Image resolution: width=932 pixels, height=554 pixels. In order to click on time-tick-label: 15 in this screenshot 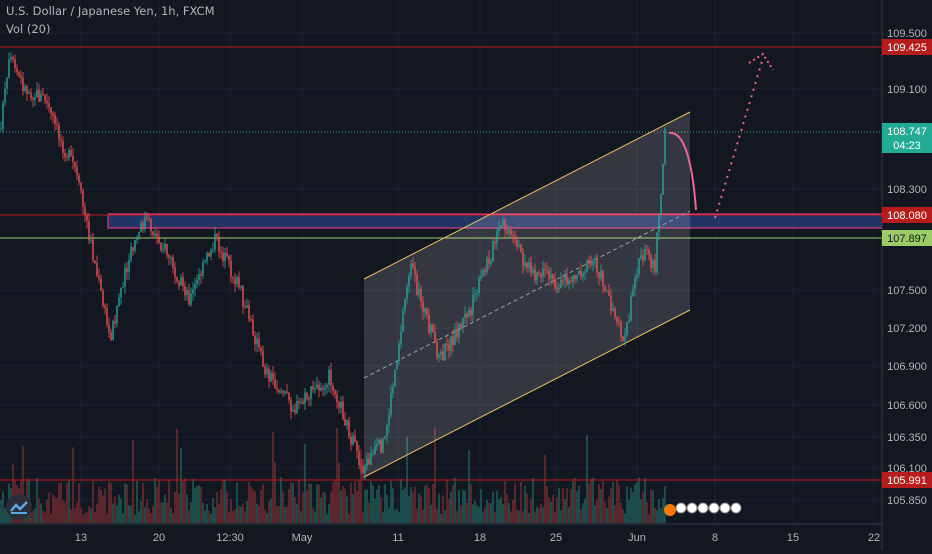, I will do `click(793, 538)`.